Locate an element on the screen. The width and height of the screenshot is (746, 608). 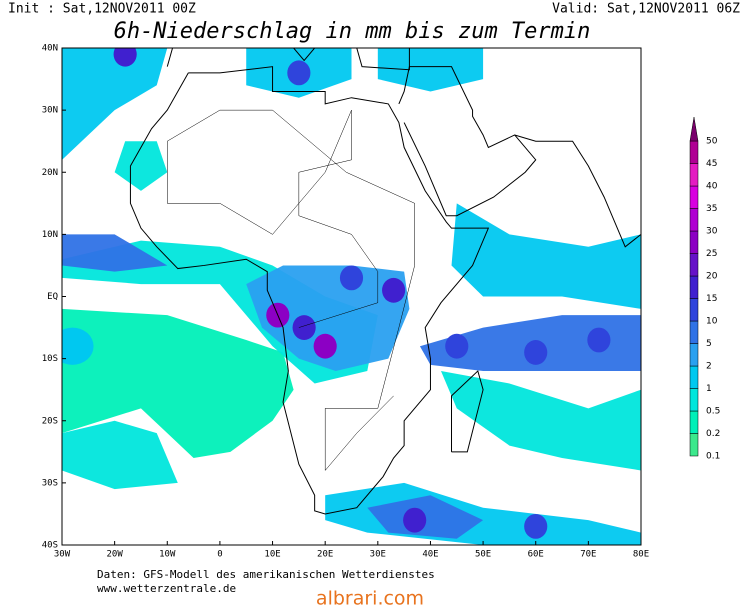
colorbar-label: 0.1 is located at coordinates (713, 457).